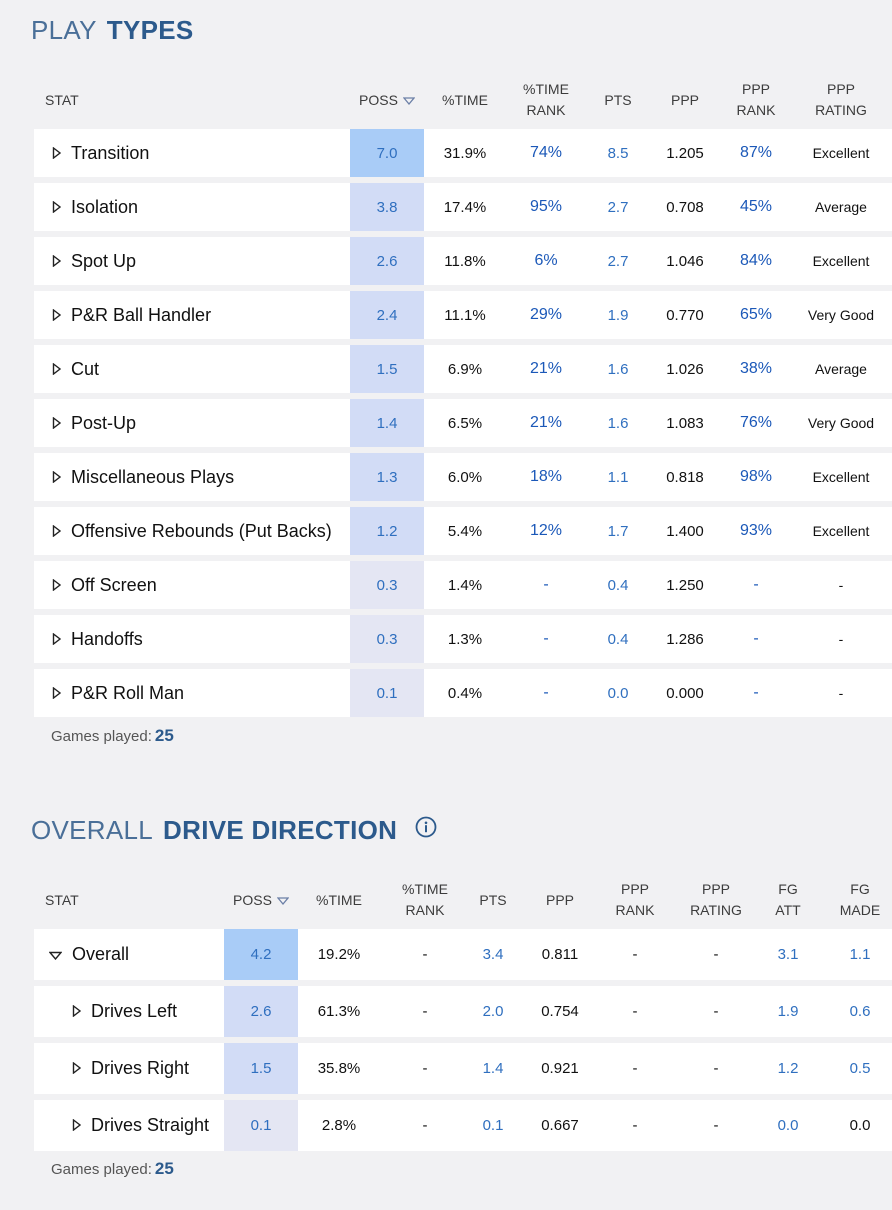 This screenshot has height=1210, width=892. What do you see at coordinates (387, 639) in the screenshot?
I see `poss-value: 0.3` at bounding box center [387, 639].